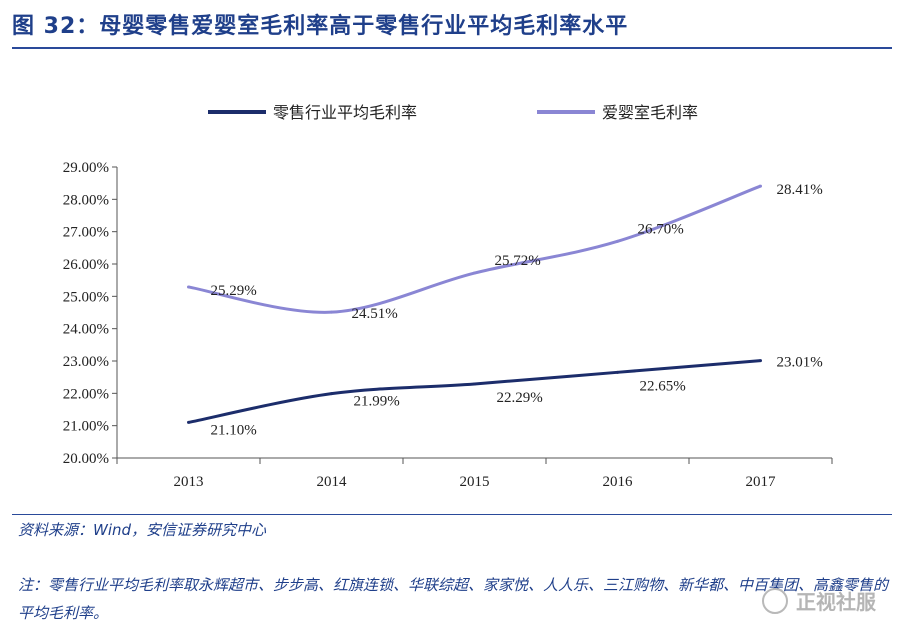  What do you see at coordinates (345, 112) in the screenshot?
I see `legend-label: 零售行业平均毛利率` at bounding box center [345, 112].